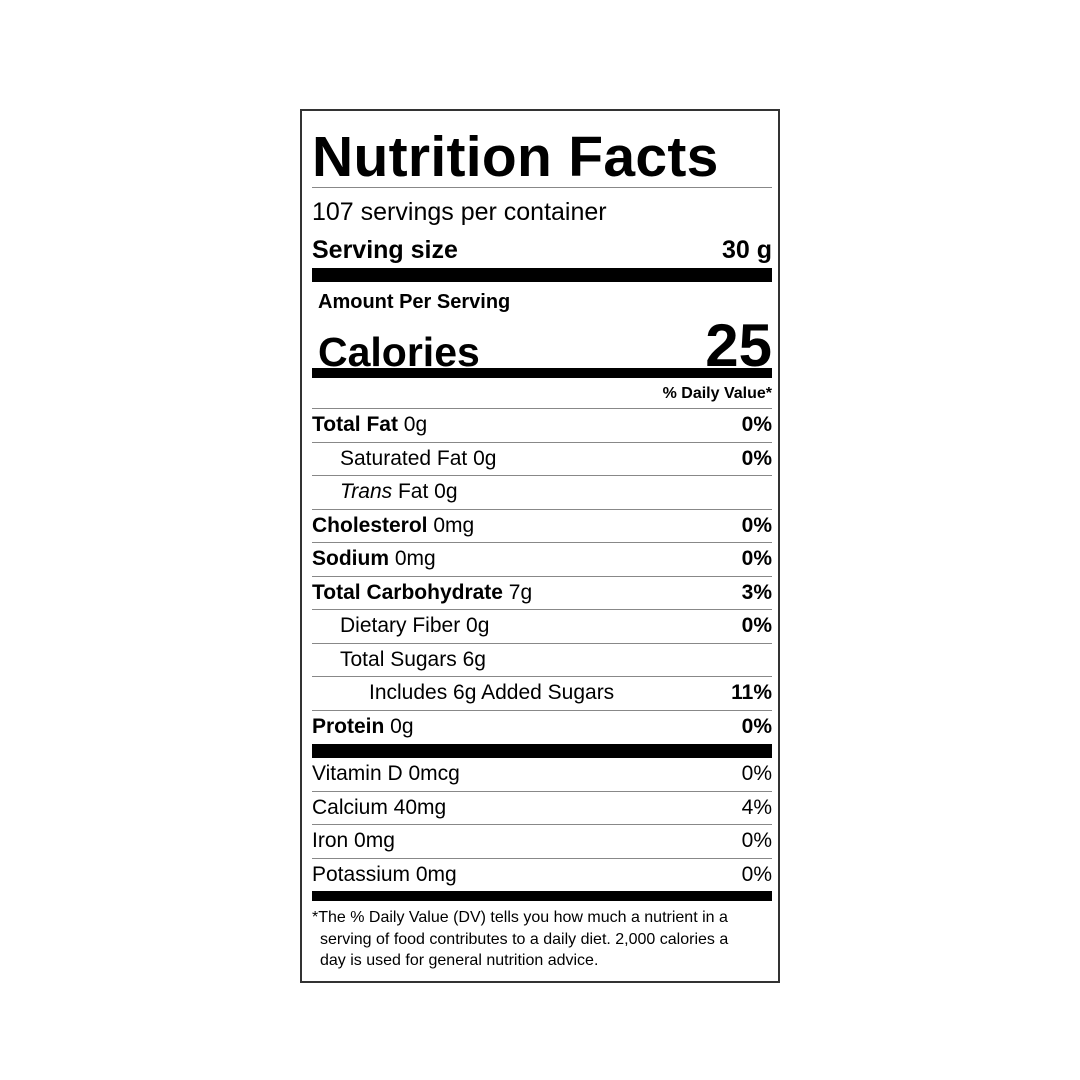 The width and height of the screenshot is (1080, 1080). What do you see at coordinates (414, 302) in the screenshot?
I see `amount-per-serving: Amount Per Serving` at bounding box center [414, 302].